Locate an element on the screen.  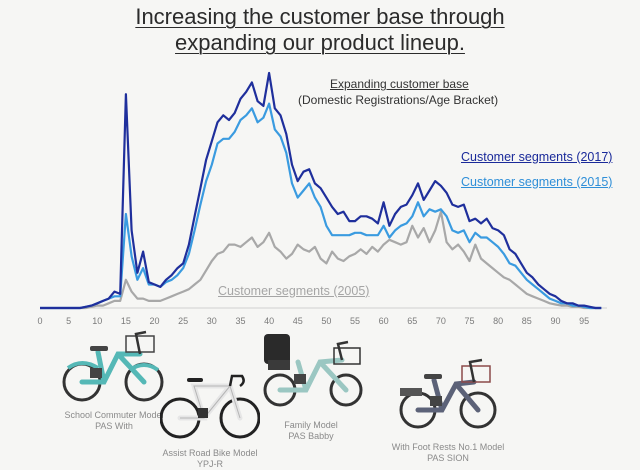
school-commuter-bike-image is located at coordinates (113, 366).